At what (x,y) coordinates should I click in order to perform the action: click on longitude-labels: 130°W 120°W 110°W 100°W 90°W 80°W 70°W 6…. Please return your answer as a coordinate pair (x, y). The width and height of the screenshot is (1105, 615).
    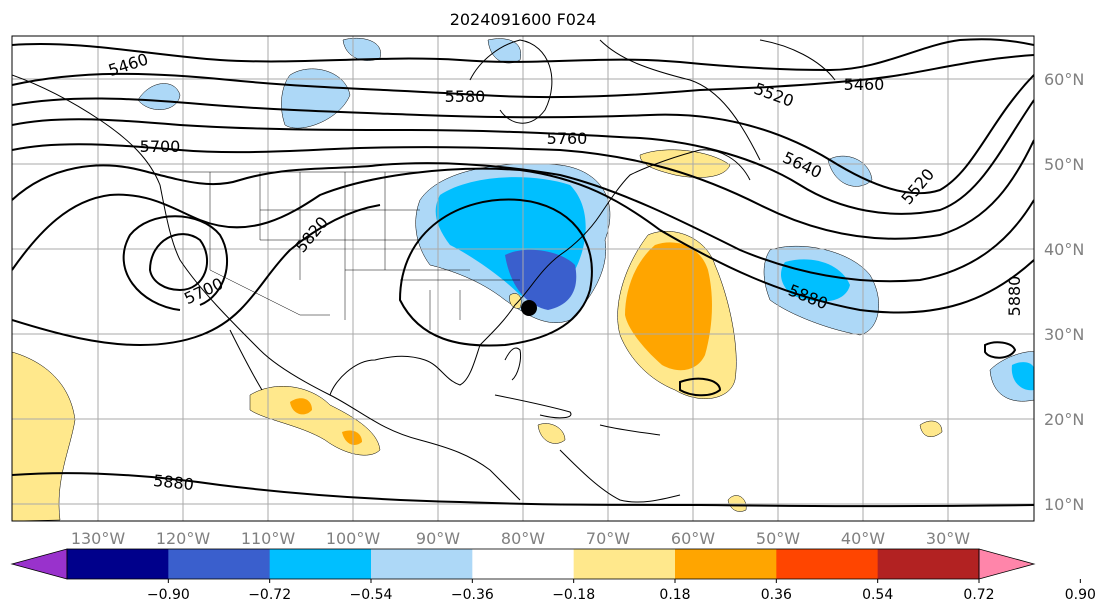
    Looking at the image, I should click on (520, 538).